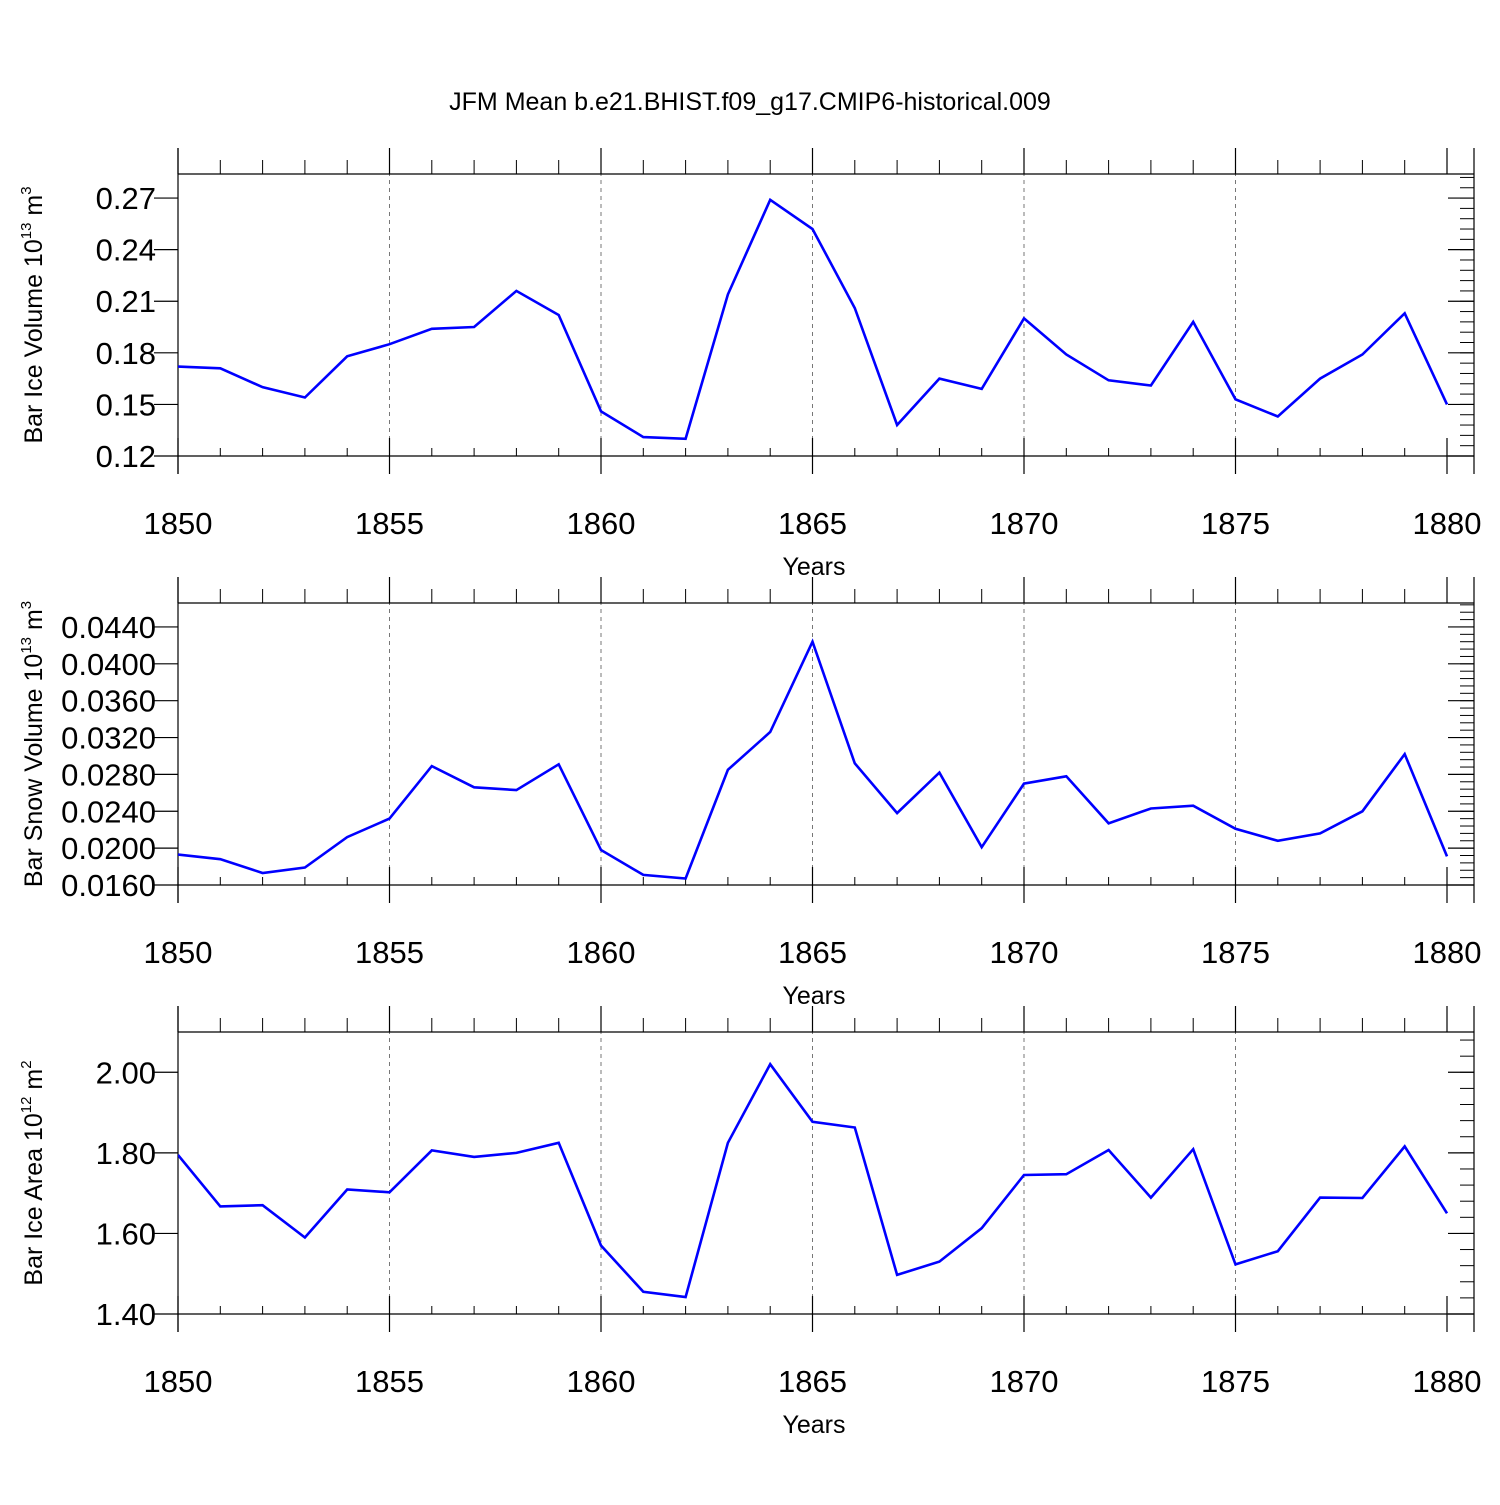 This screenshot has height=1505, width=1500. I want to click on y-tick-label: 0.0360, so click(108, 701).